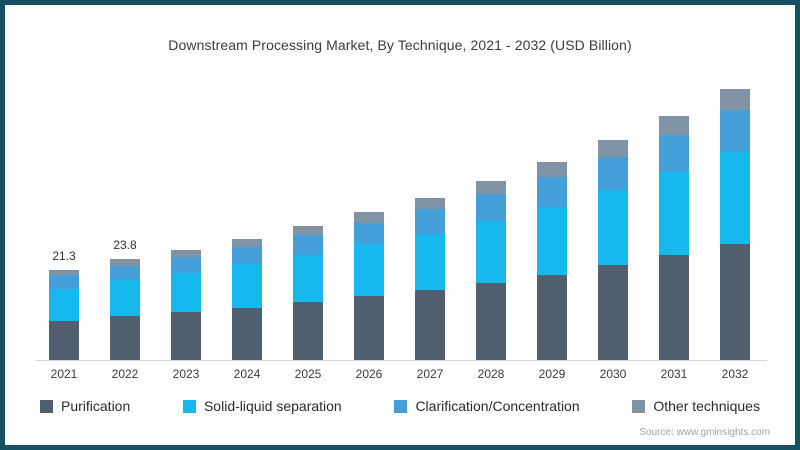 This screenshot has height=450, width=800. Describe the element at coordinates (64, 340) in the screenshot. I see `bar-segment-purification-2021` at that location.